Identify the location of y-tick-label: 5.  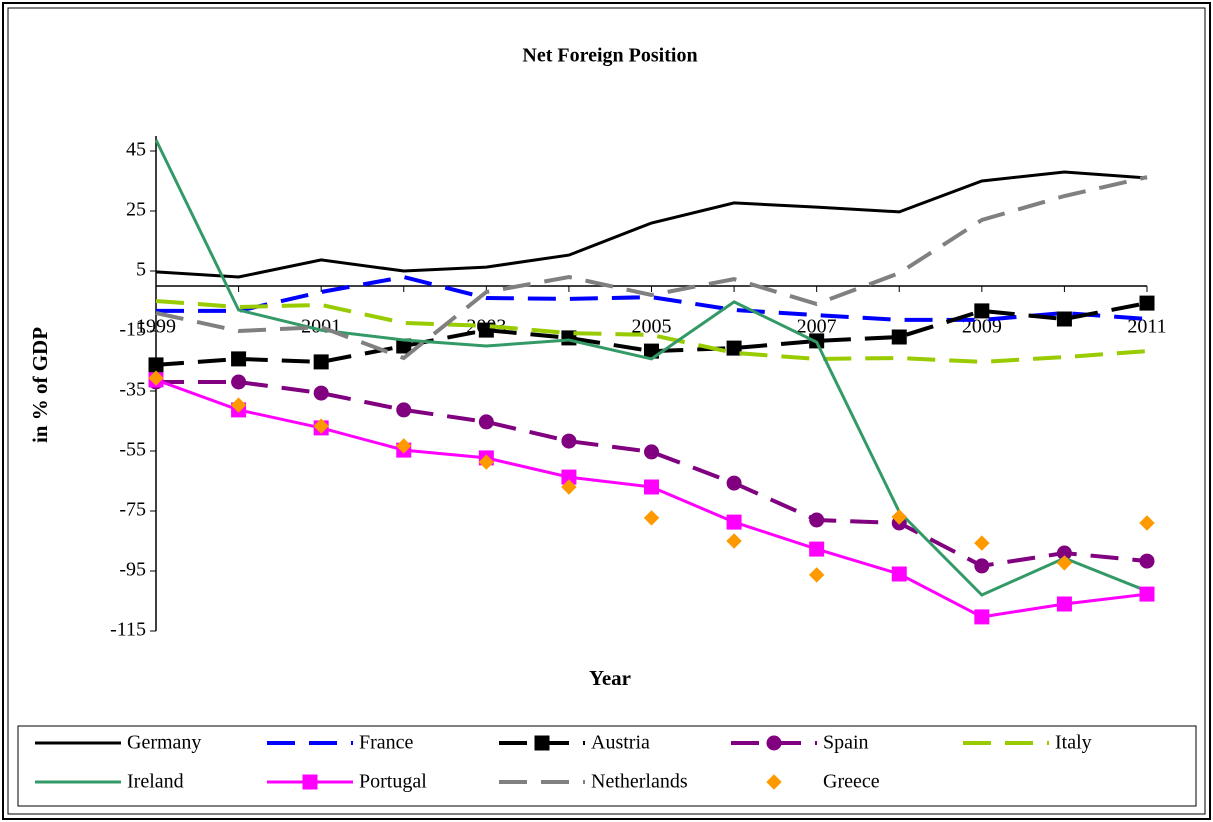
(141, 270).